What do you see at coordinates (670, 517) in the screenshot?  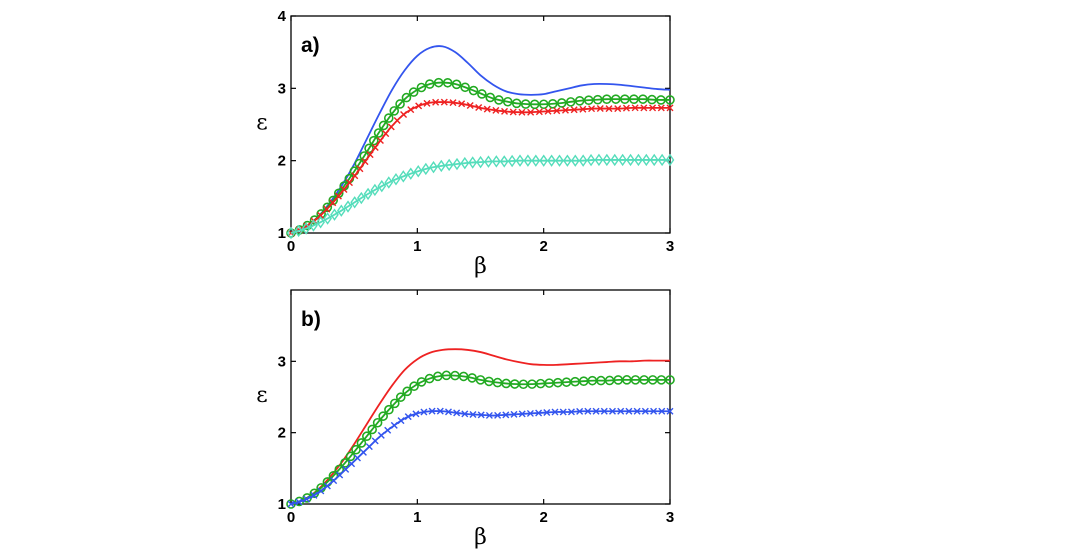 I see `x-tick-label: 3` at bounding box center [670, 517].